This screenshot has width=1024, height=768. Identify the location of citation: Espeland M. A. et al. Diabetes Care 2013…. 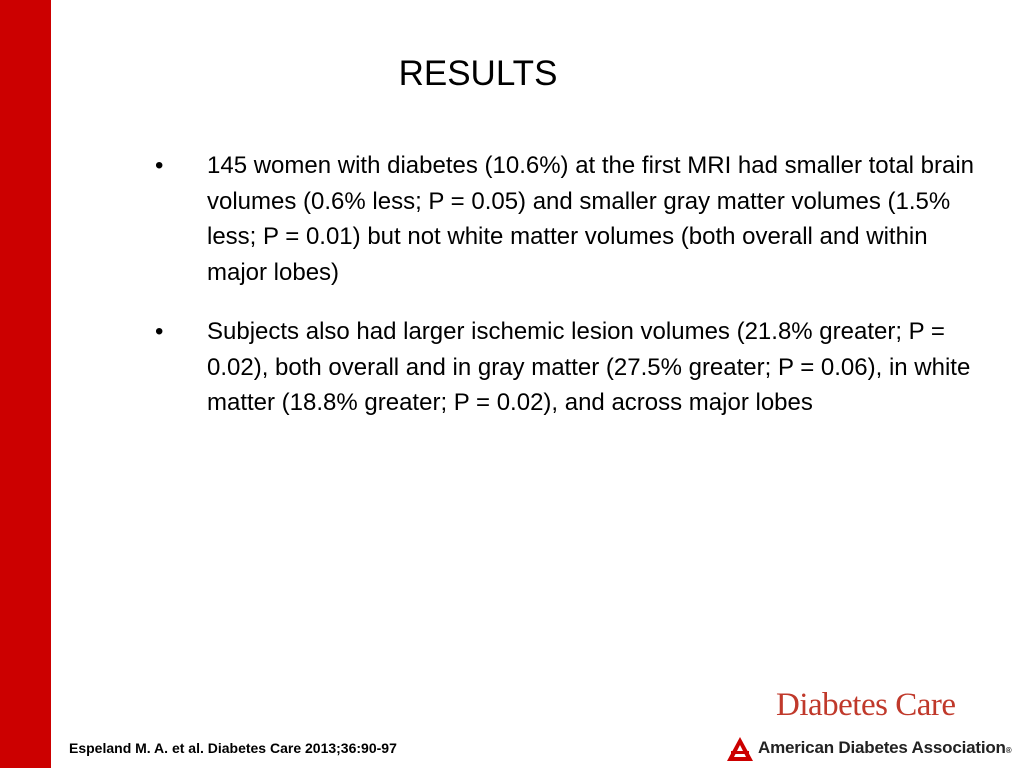
(233, 748).